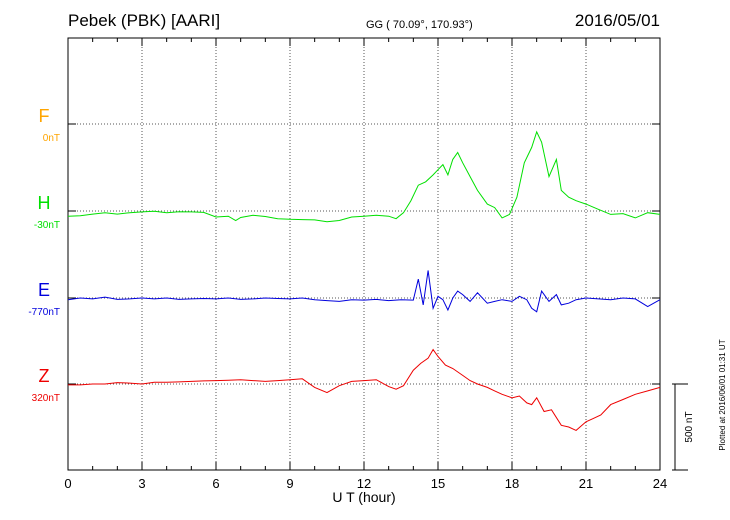 Image resolution: width=730 pixels, height=520 pixels. Describe the element at coordinates (512, 483) in the screenshot. I see `x-tick-label: 18` at that location.